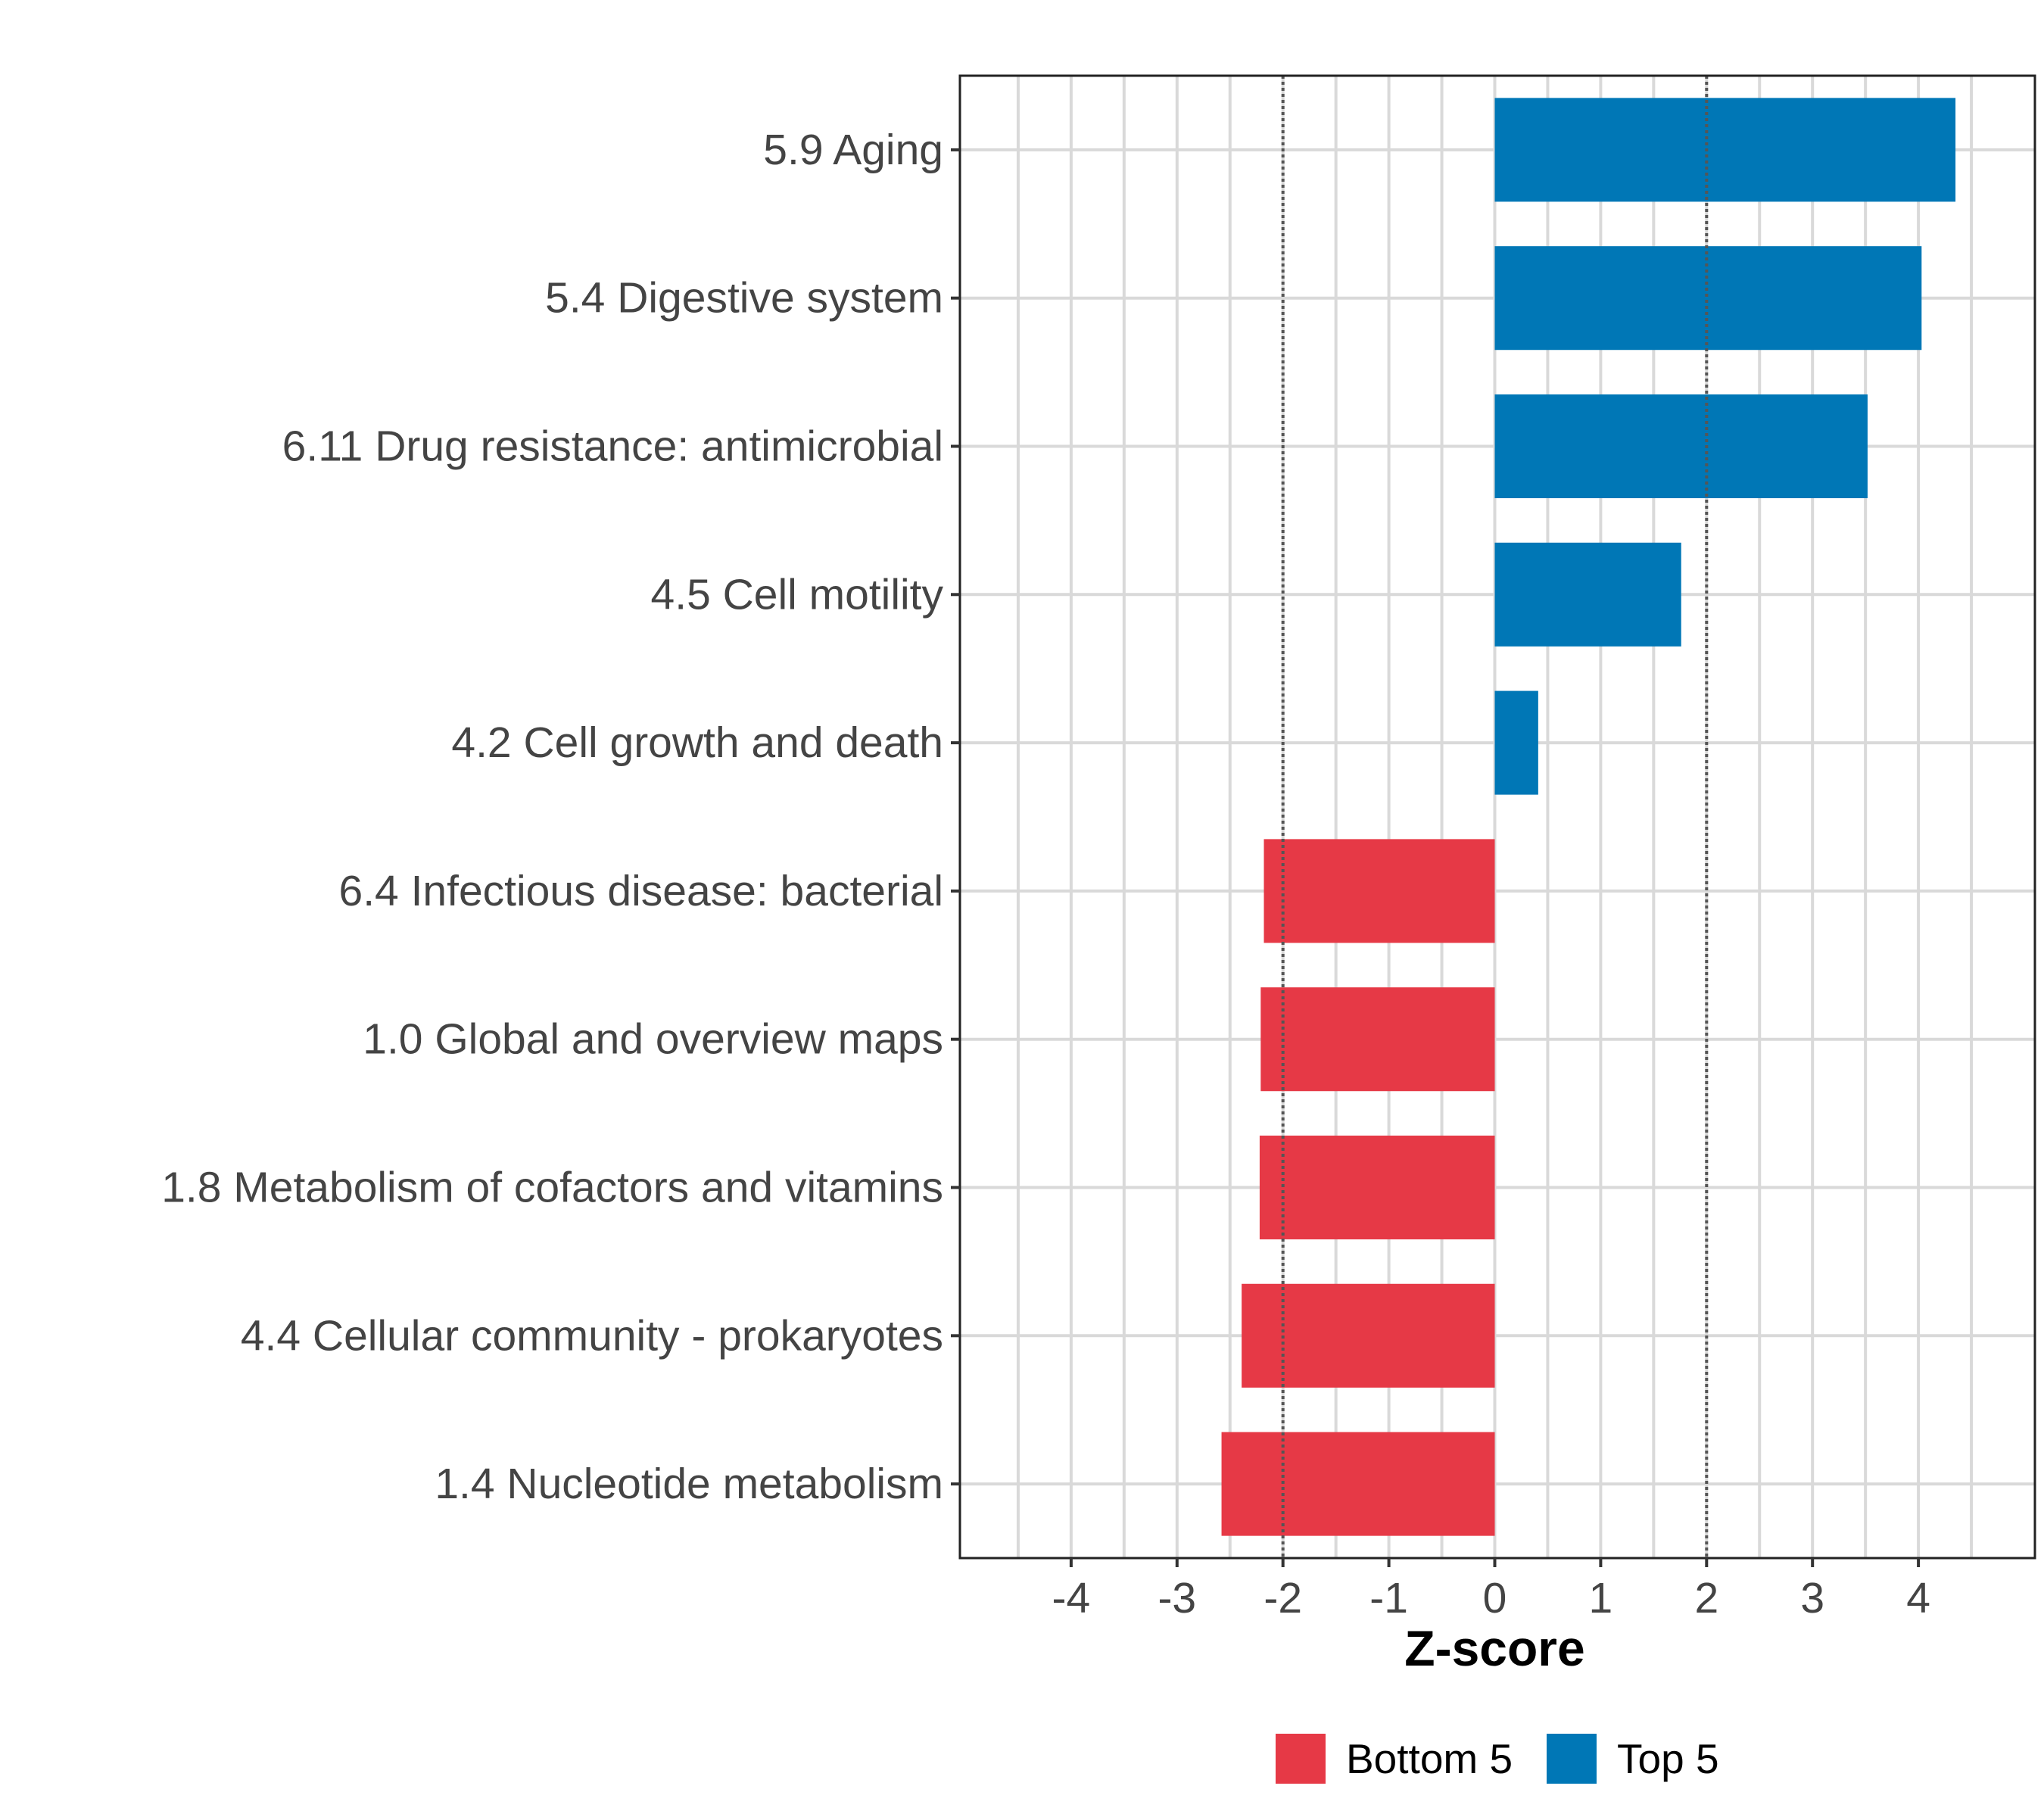  I want to click on legend: Bottom 5 Top 5, so click(1497, 1759).